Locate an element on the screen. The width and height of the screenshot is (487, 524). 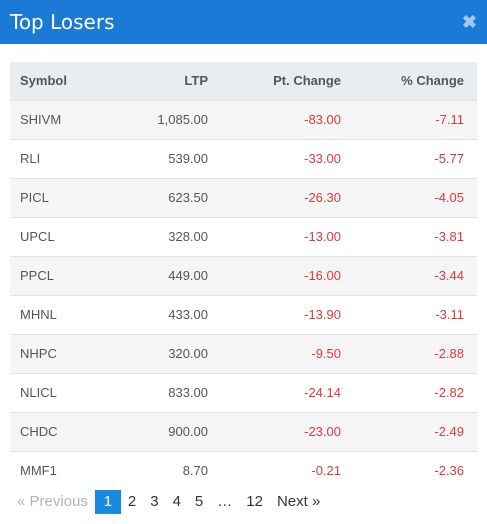
pct-change-cell: -4.05 is located at coordinates (409, 198).